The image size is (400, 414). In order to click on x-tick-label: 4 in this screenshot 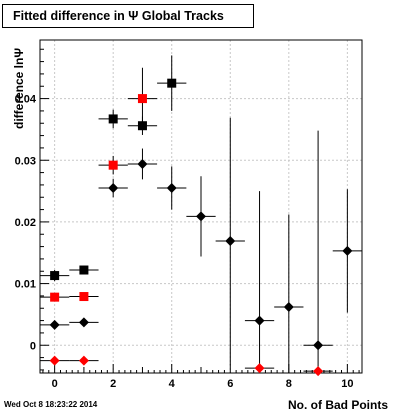, I will do `click(172, 384)`.